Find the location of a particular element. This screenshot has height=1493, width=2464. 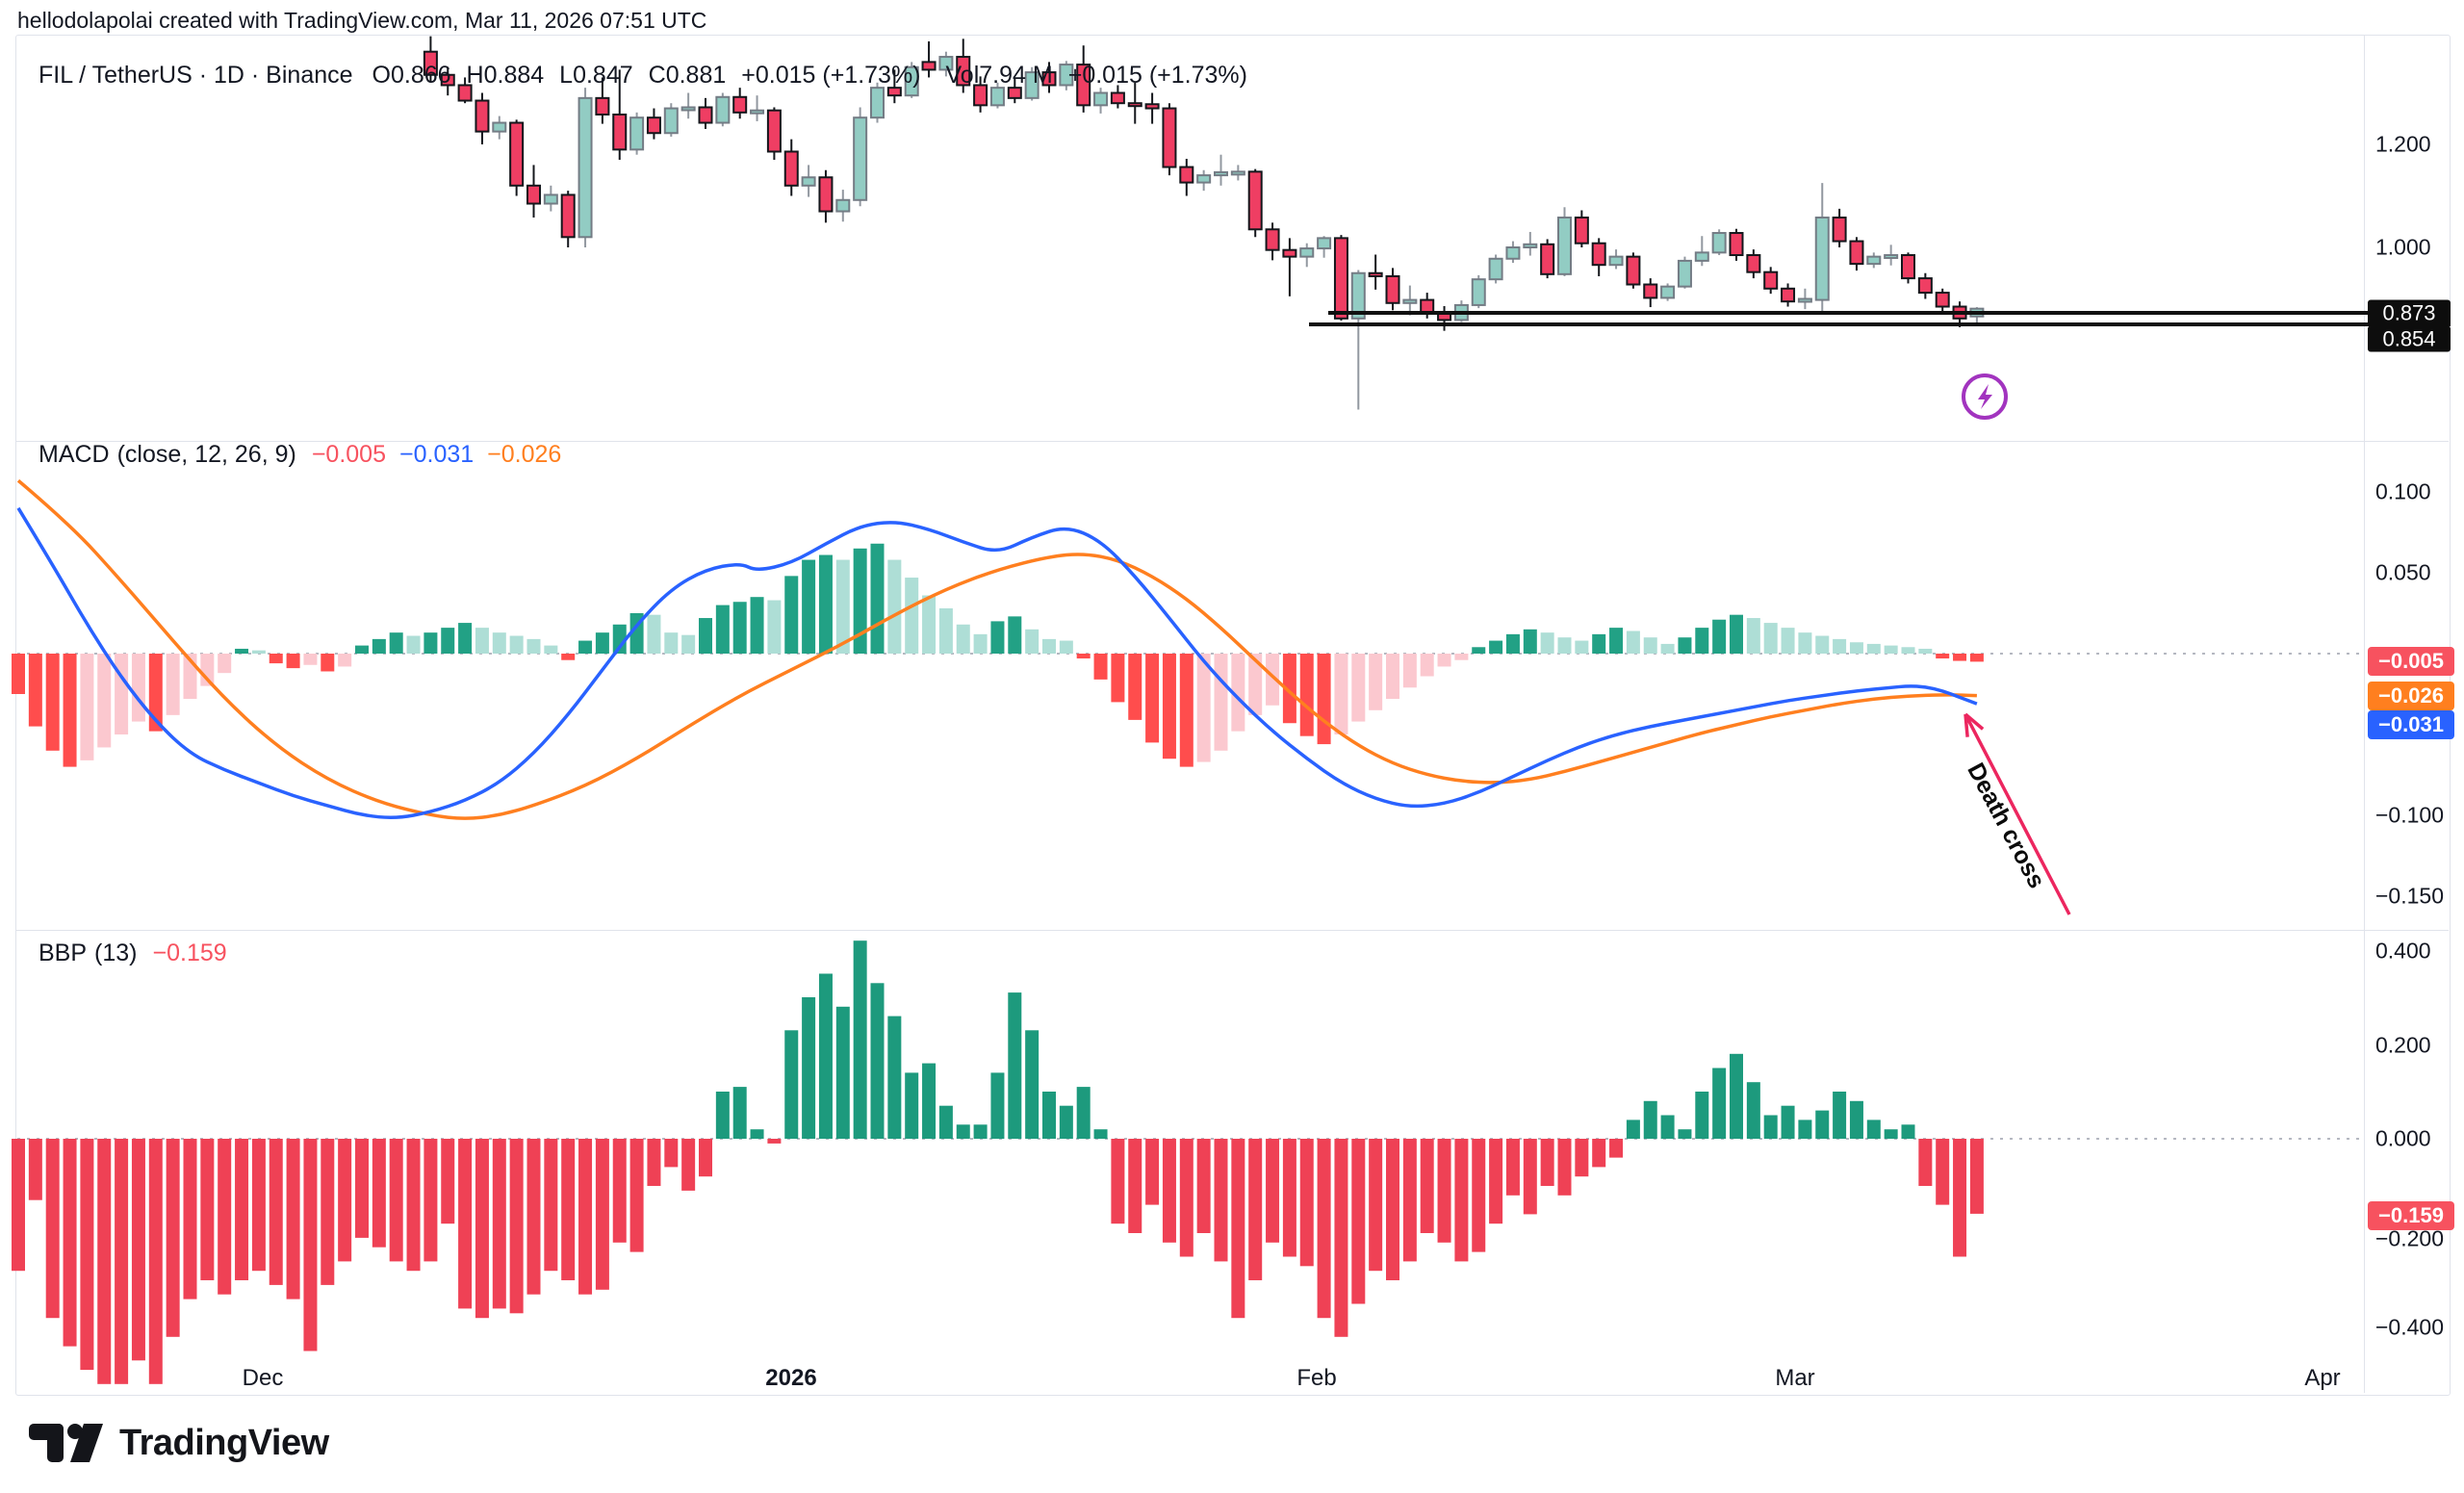

time-axis-label: Dec is located at coordinates (263, 1378).